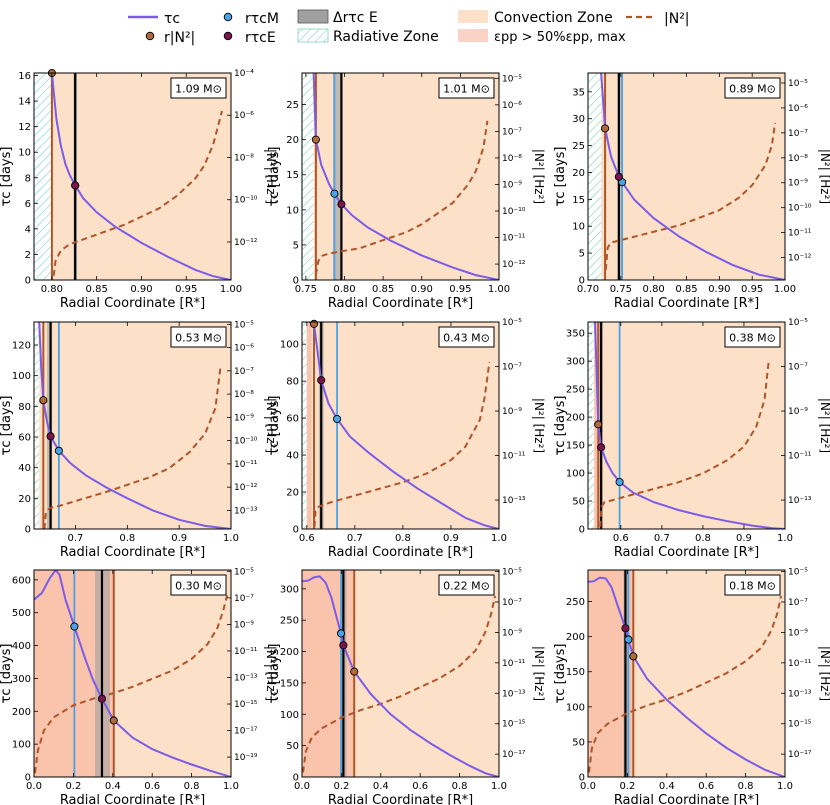  I want to click on y-tick-label: 120, so click(21, 346).